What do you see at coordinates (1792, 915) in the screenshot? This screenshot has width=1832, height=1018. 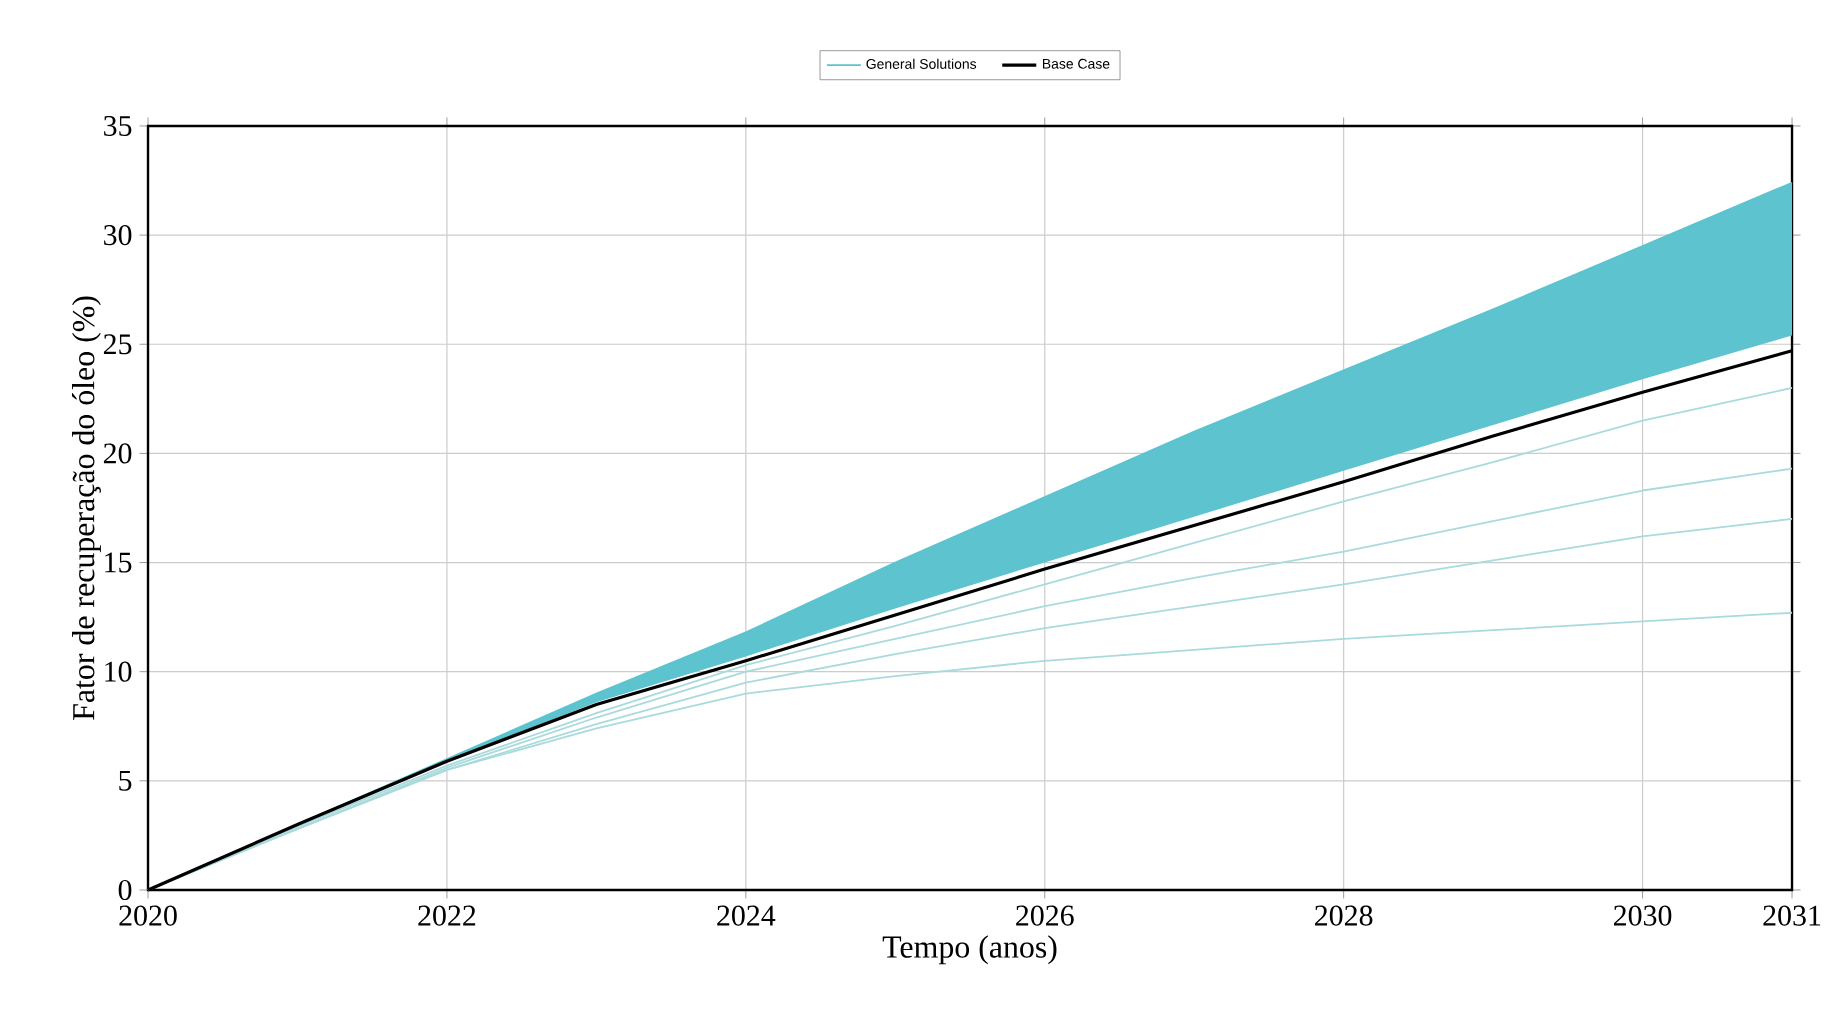 I see `x-tick-label: 2031` at bounding box center [1792, 915].